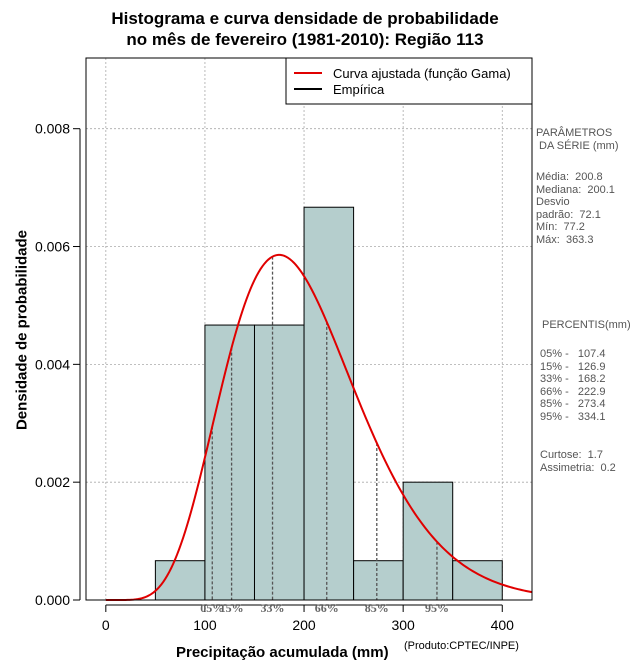 The width and height of the screenshot is (640, 661). Describe the element at coordinates (422, 73) in the screenshot. I see `legend-label-curve: Curva ajustada (função Gama)` at that location.